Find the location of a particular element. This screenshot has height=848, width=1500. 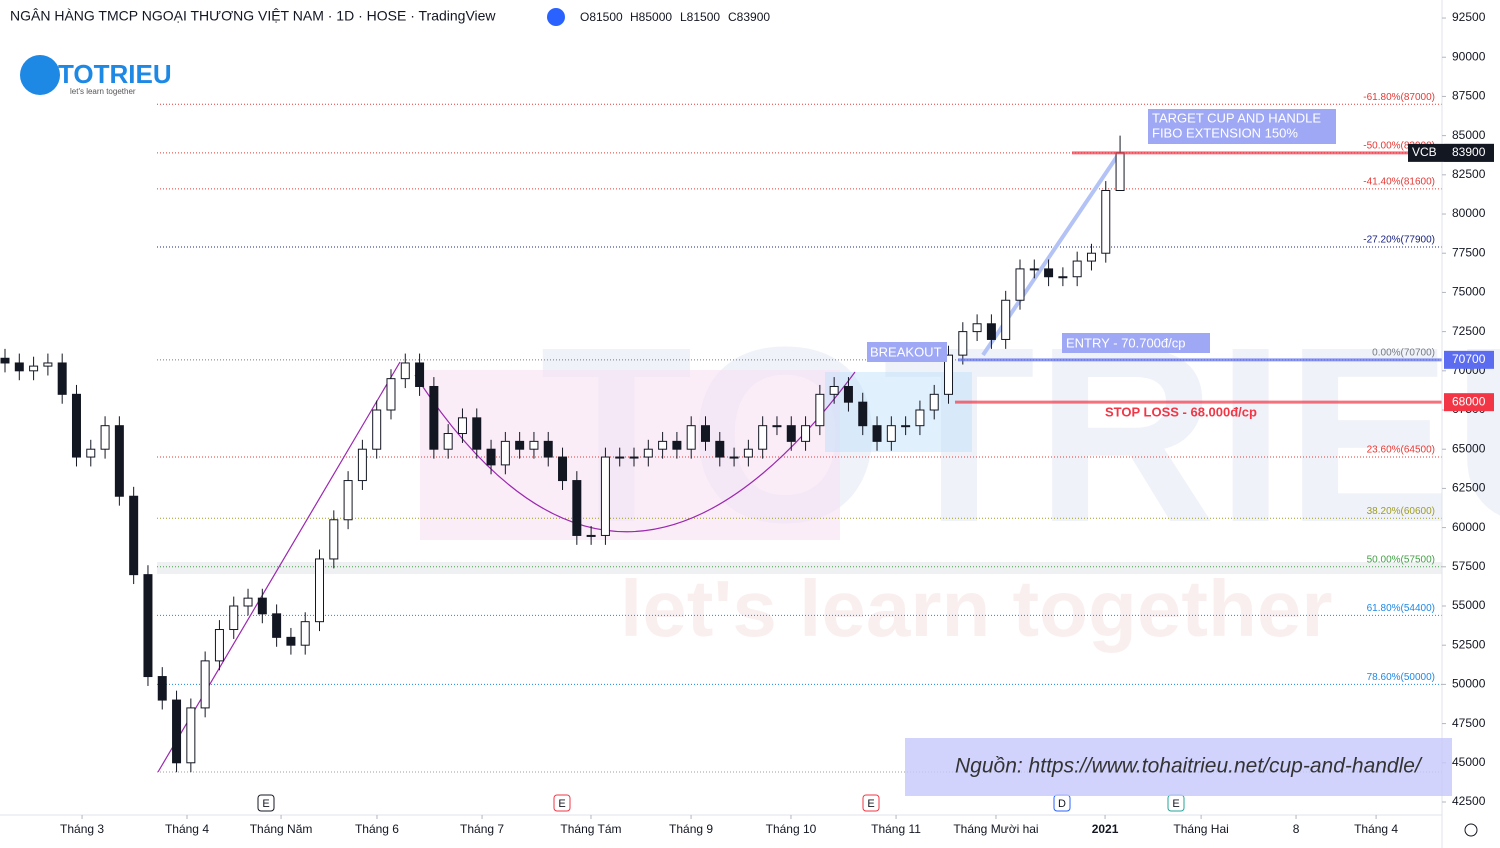

x-tick-label: Tháng 3 is located at coordinates (82, 829).